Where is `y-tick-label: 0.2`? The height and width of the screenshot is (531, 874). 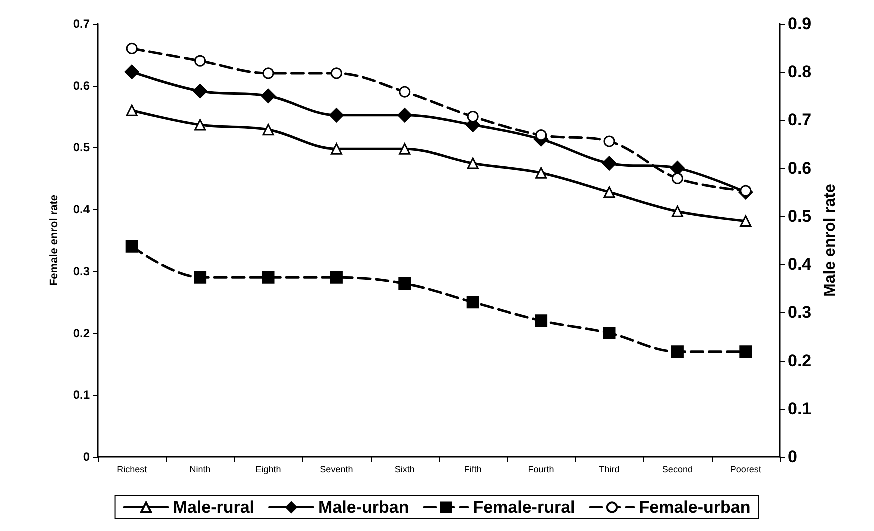 y-tick-label: 0.2 is located at coordinates (81, 333).